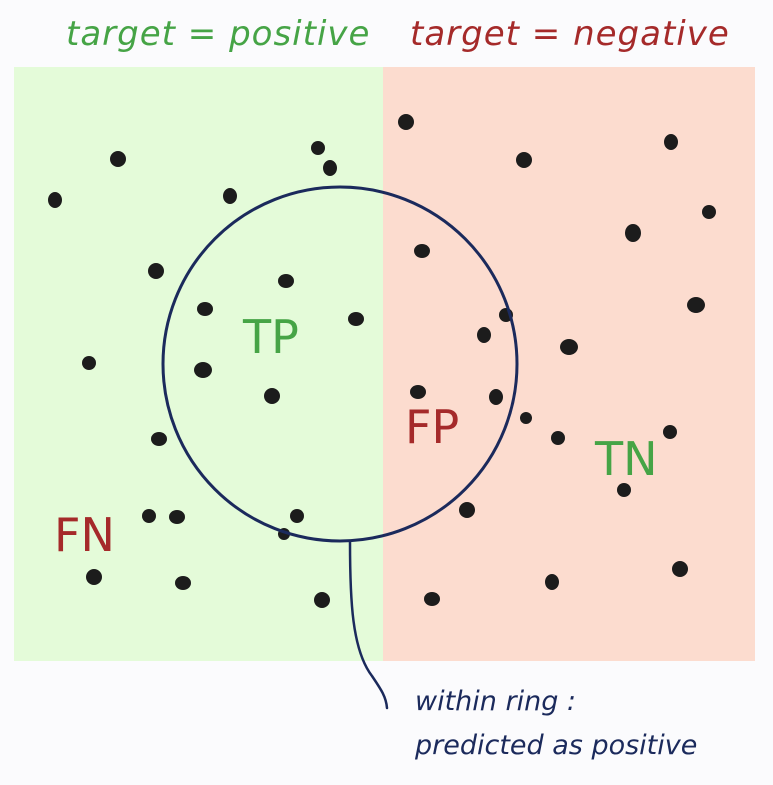 This screenshot has width=773, height=785. What do you see at coordinates (271, 337) in the screenshot?
I see `label-true-positive: TP` at bounding box center [271, 337].